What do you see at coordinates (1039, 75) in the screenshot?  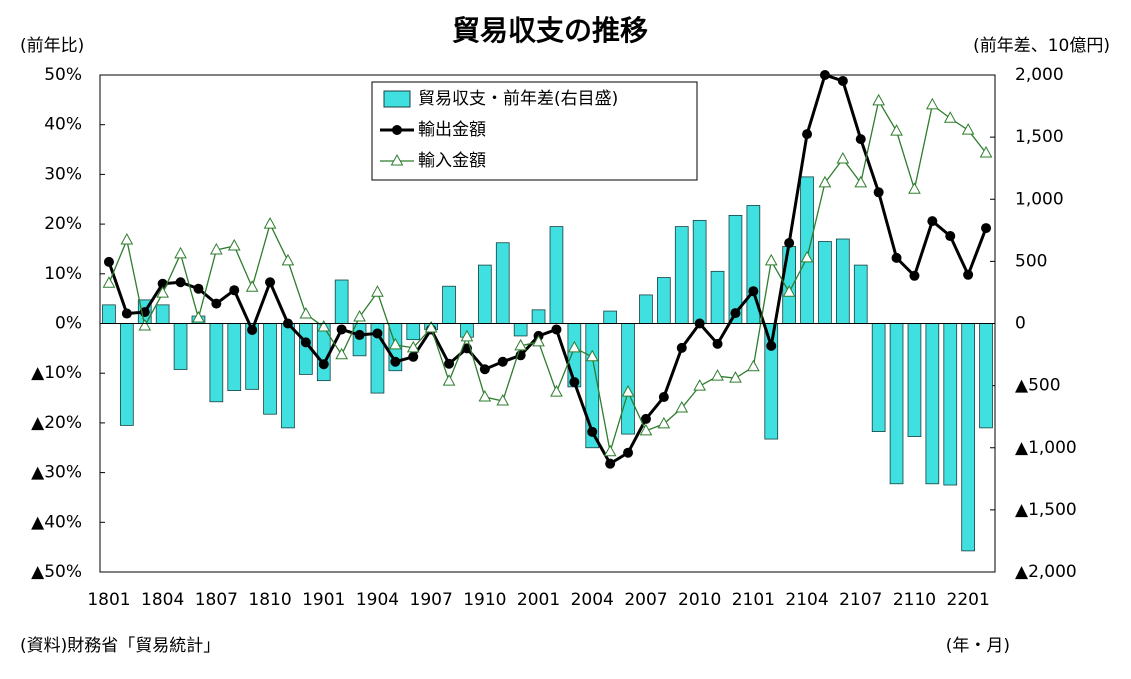 I see `y2-tick-label: 2,000` at bounding box center [1039, 75].